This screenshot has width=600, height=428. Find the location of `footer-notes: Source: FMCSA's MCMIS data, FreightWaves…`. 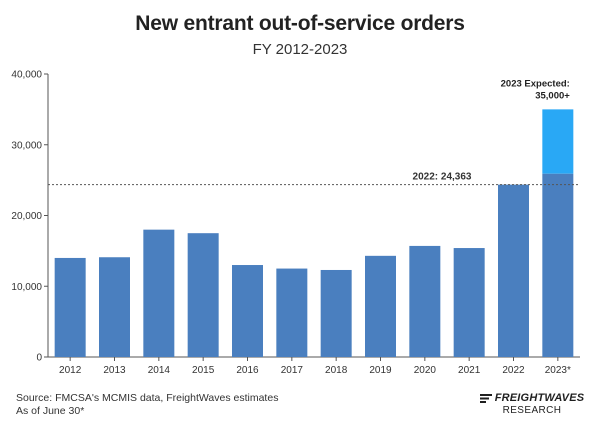

footer-notes: Source: FMCSA's MCMIS data, FreightWaves… is located at coordinates (147, 405).